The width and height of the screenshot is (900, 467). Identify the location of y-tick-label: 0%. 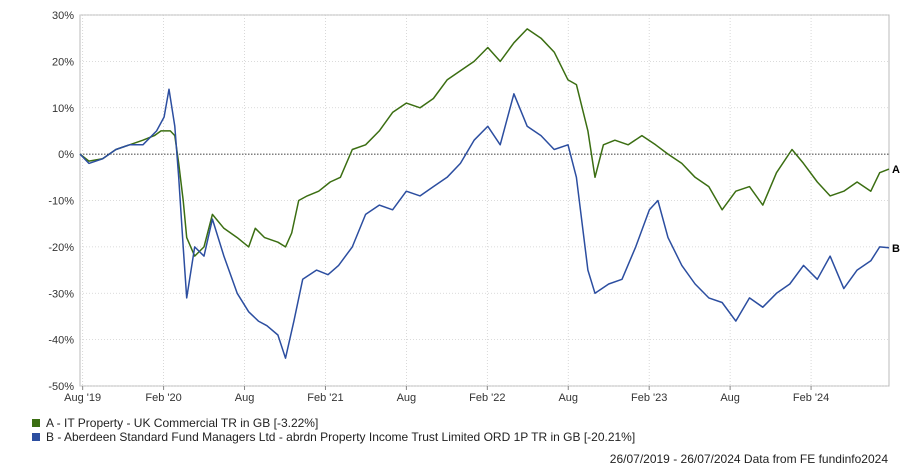
(66, 155).